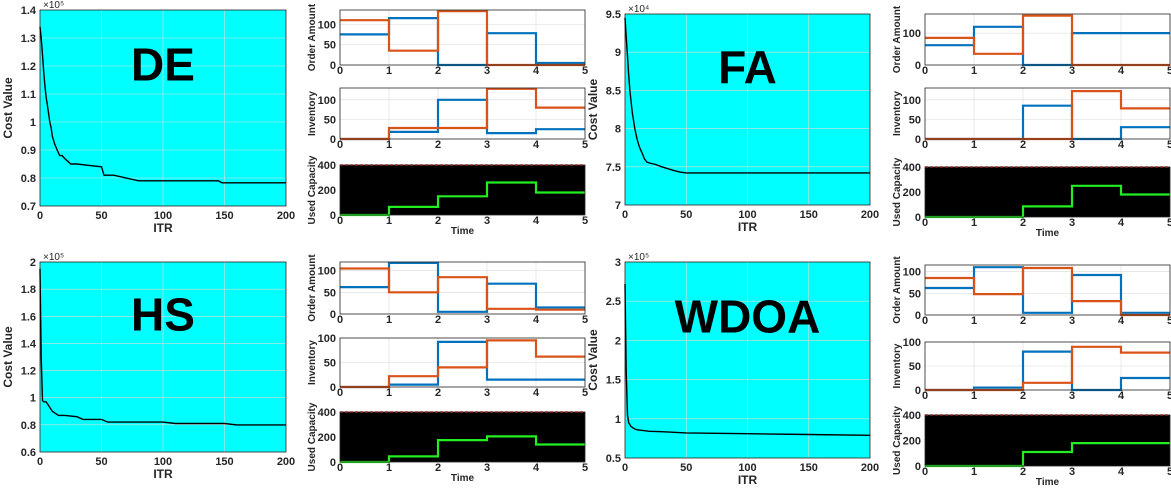 The height and width of the screenshot is (497, 1171). I want to click on x-axis-label: ITR, so click(163, 228).